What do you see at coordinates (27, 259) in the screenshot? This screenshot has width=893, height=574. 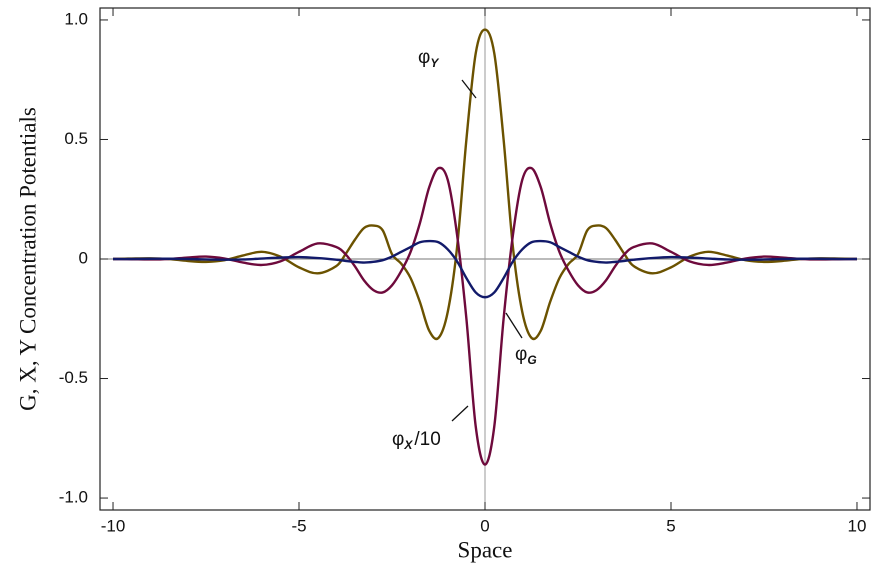 I see `y-axis-label: G, X, Y Concentration Potentials` at bounding box center [27, 259].